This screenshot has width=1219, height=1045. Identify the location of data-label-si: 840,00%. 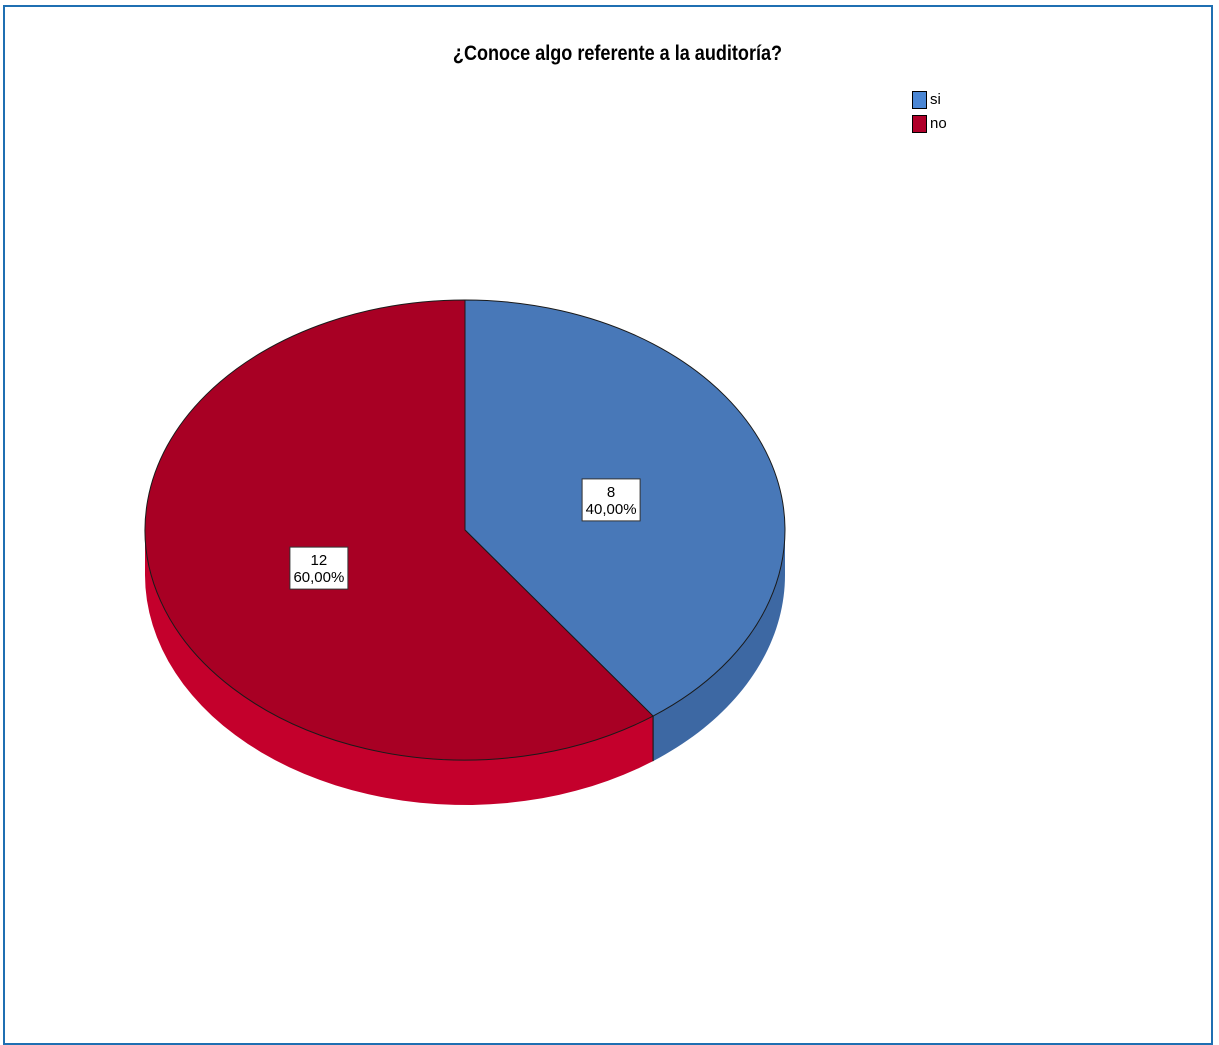
(611, 500).